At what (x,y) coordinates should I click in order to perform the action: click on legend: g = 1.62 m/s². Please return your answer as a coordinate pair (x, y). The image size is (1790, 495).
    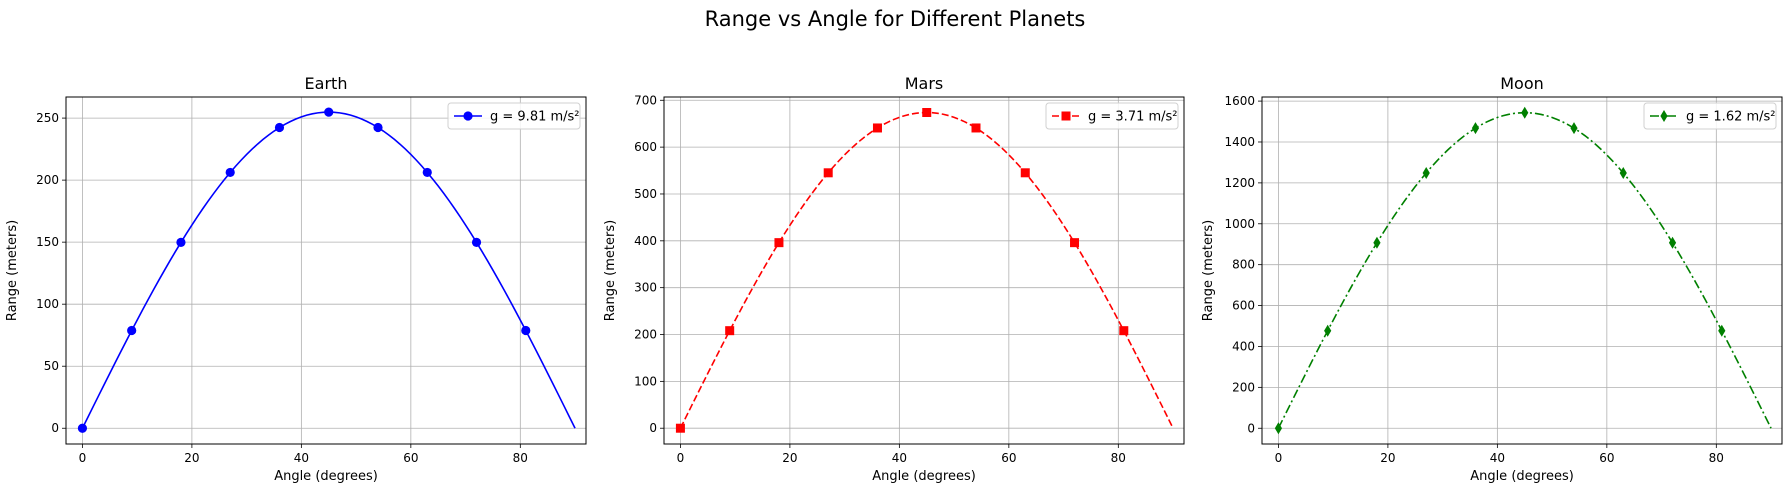
    Looking at the image, I should click on (1710, 116).